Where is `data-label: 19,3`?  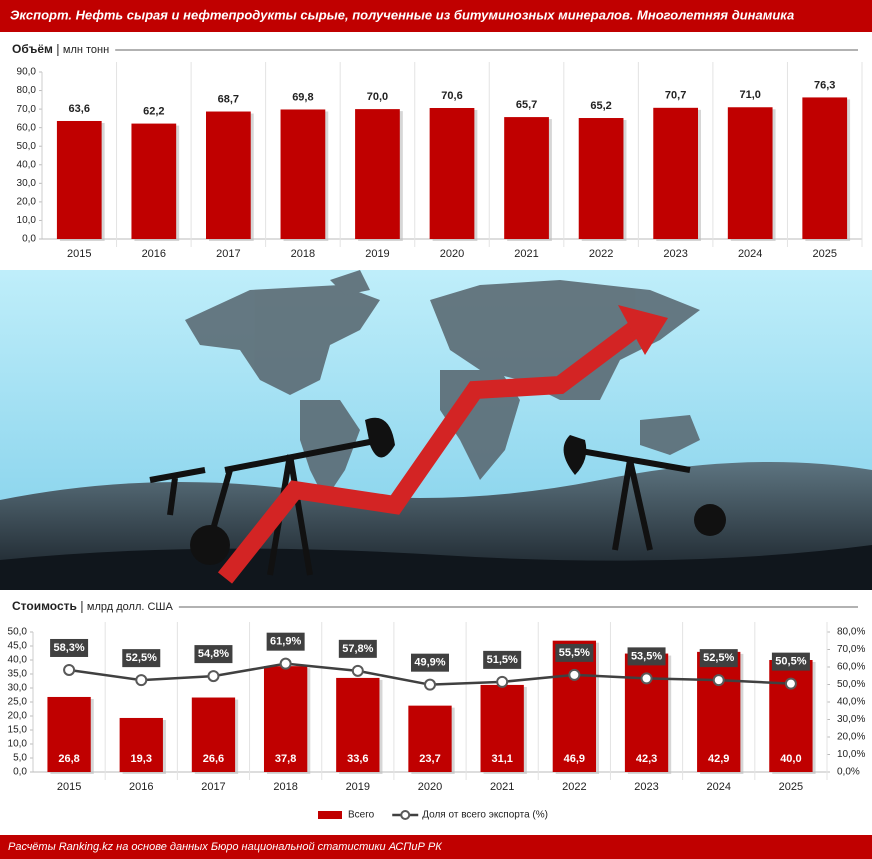 data-label: 19,3 is located at coordinates (141, 759).